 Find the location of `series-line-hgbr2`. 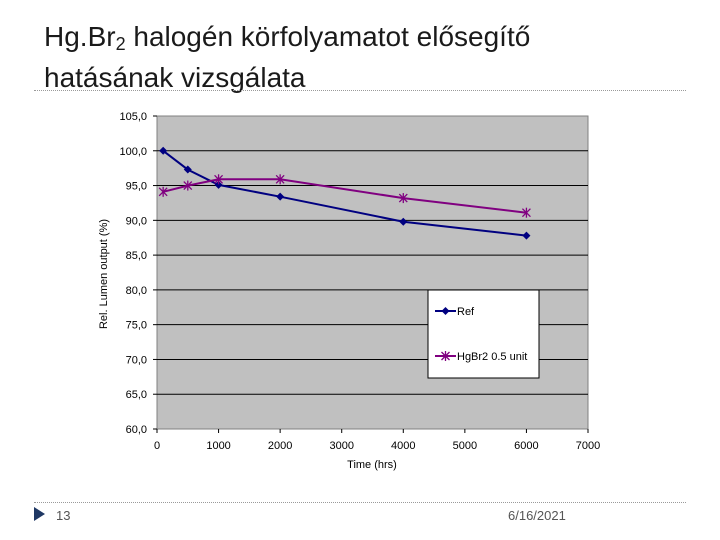

series-line-hgbr2 is located at coordinates (344, 196).